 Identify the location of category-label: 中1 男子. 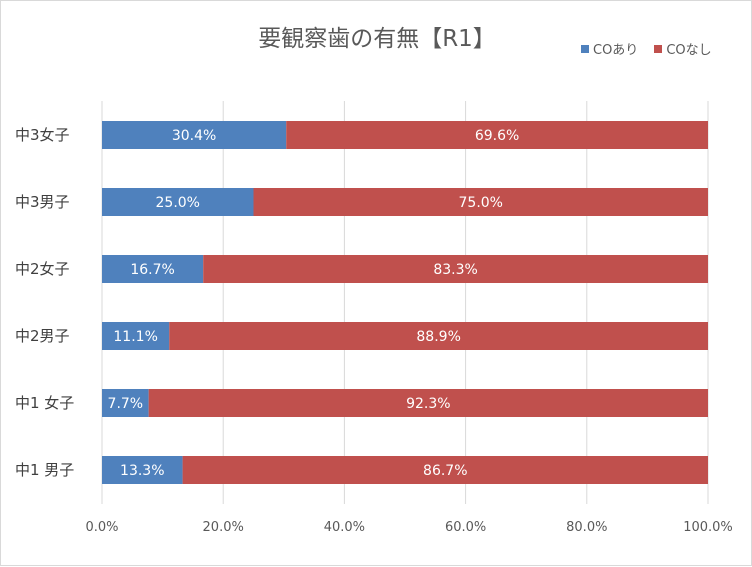
(44, 470).